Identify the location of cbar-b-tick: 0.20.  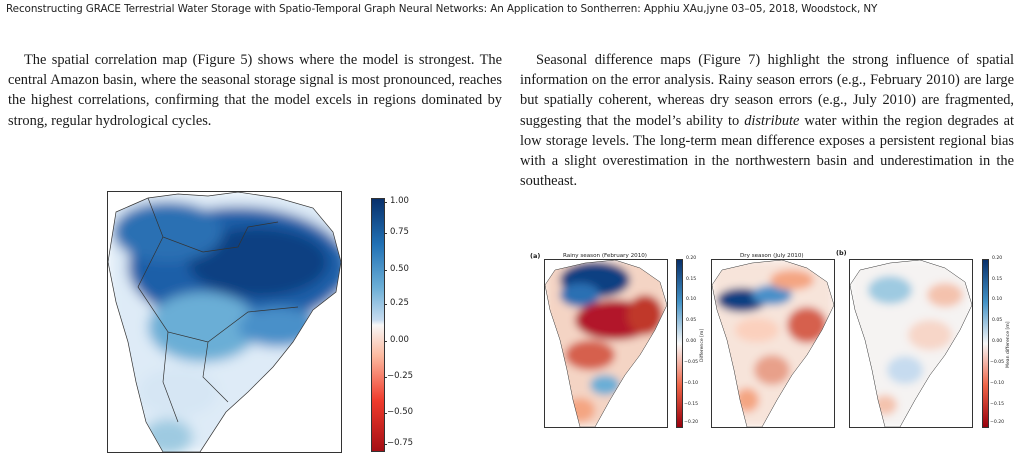
(997, 258).